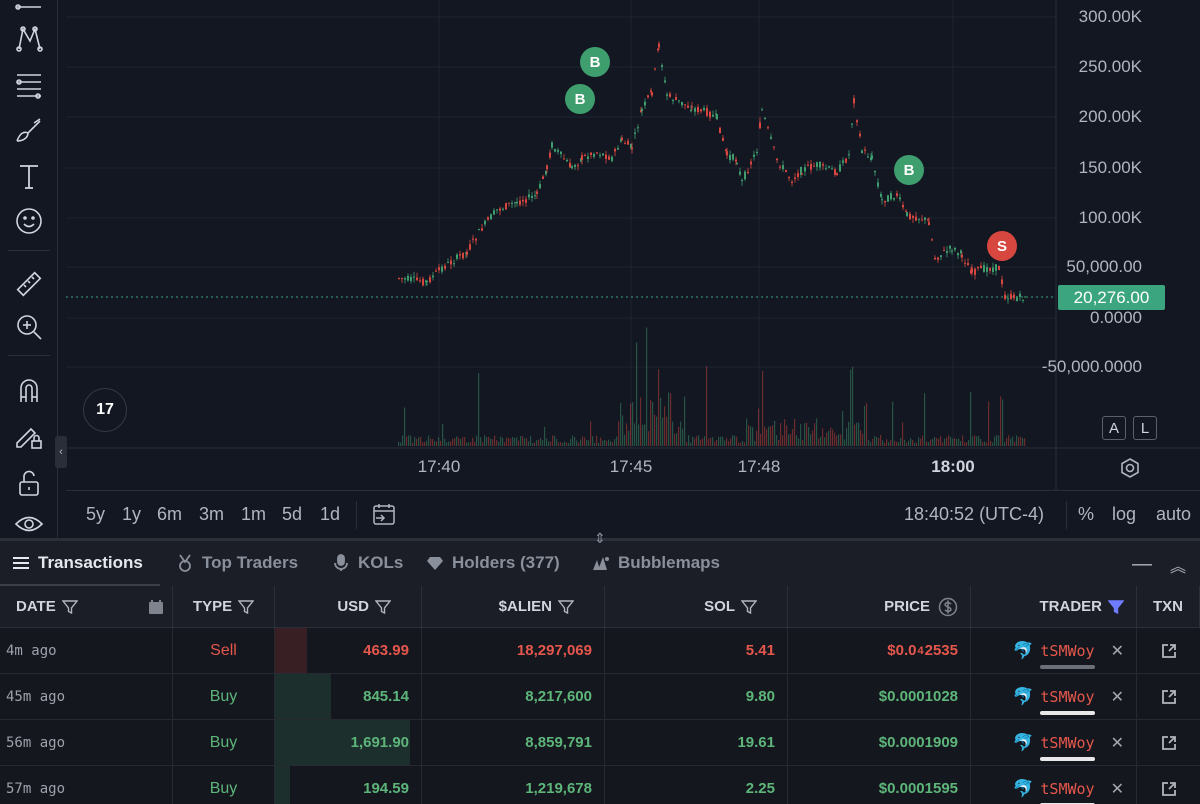  I want to click on dolphin-sparkle-icon: 🐬, so click(1023, 742).